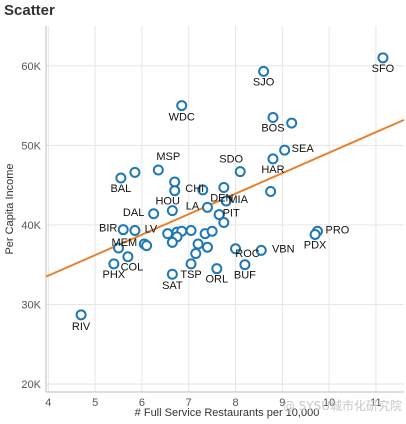 This screenshot has height=424, width=406. Describe the element at coordinates (108, 229) in the screenshot. I see `point-label: BIR` at that location.